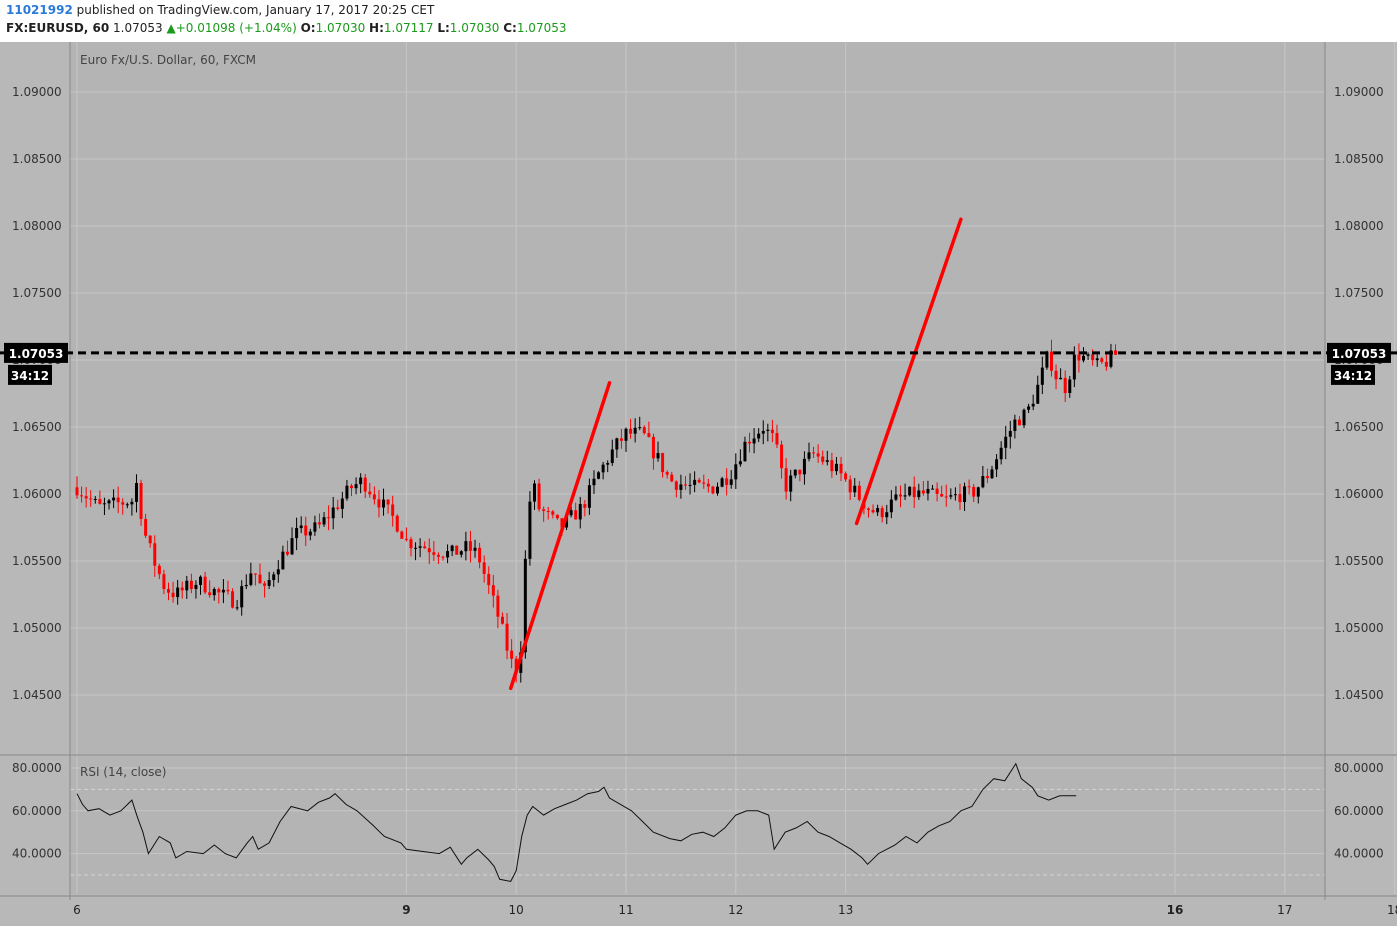 The width and height of the screenshot is (1397, 926). I want to click on y-tick-label: 1.08500, so click(1359, 159).